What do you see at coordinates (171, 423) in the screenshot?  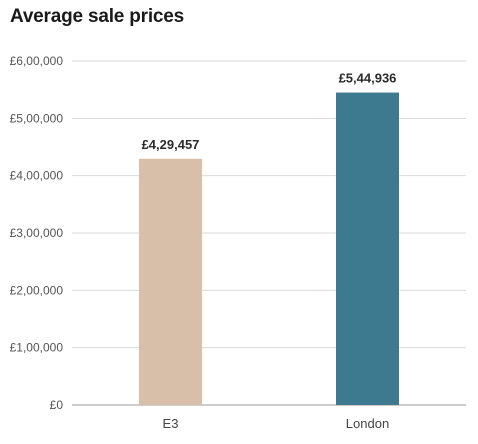 I see `x-category-label: E3` at bounding box center [171, 423].